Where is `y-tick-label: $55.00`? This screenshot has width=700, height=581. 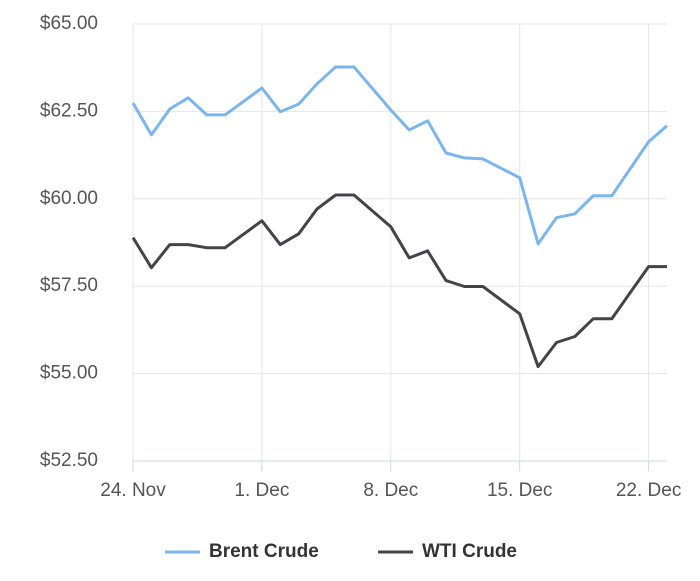
y-tick-label: $55.00 is located at coordinates (69, 373).